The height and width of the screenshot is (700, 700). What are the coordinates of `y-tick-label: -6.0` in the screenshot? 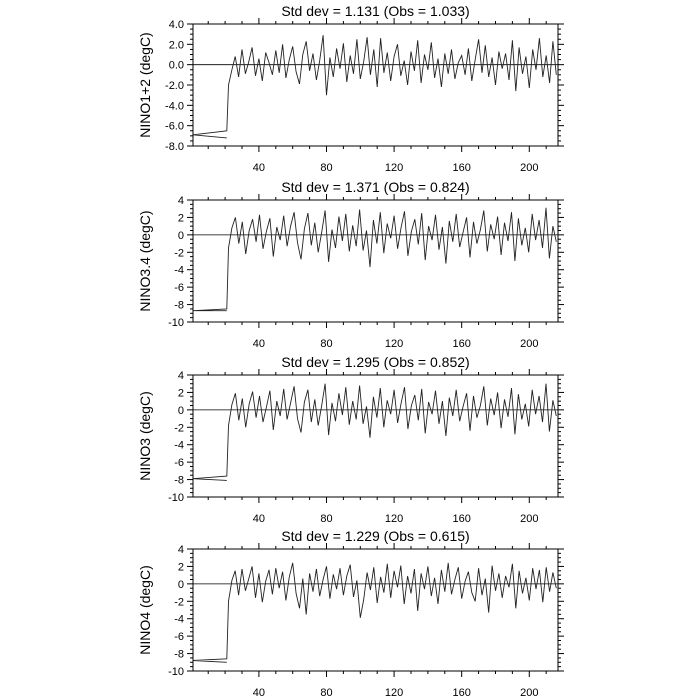 It's located at (174, 127).